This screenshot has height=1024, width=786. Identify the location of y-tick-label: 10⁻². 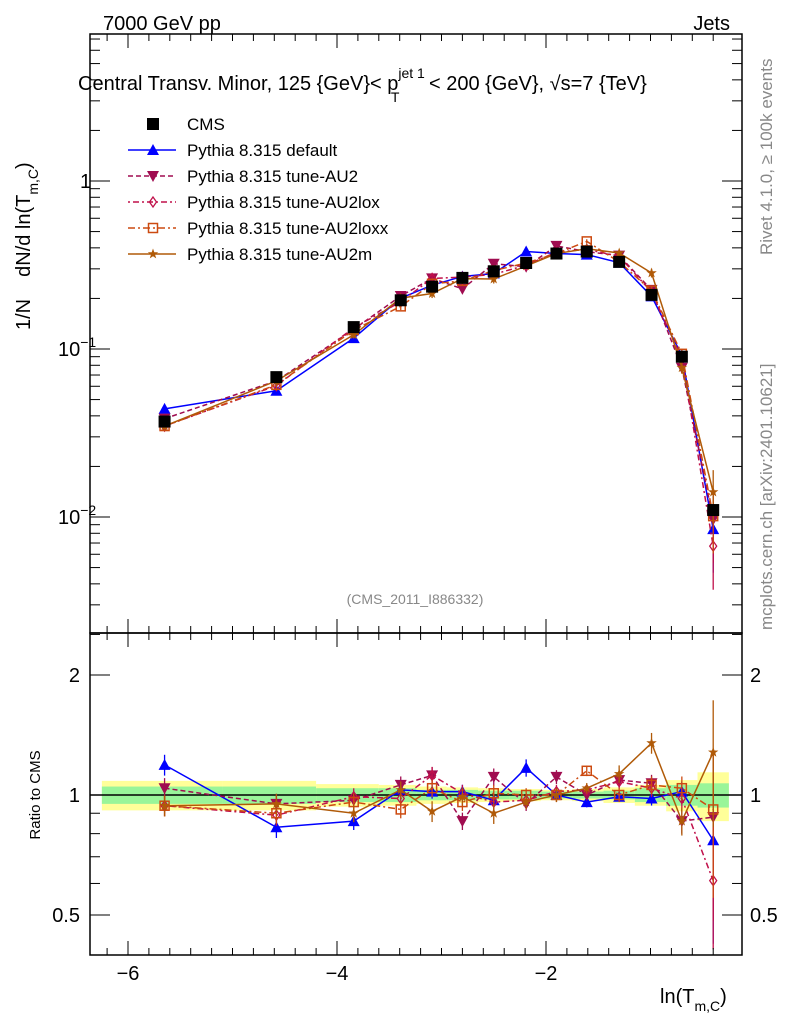
(77, 515).